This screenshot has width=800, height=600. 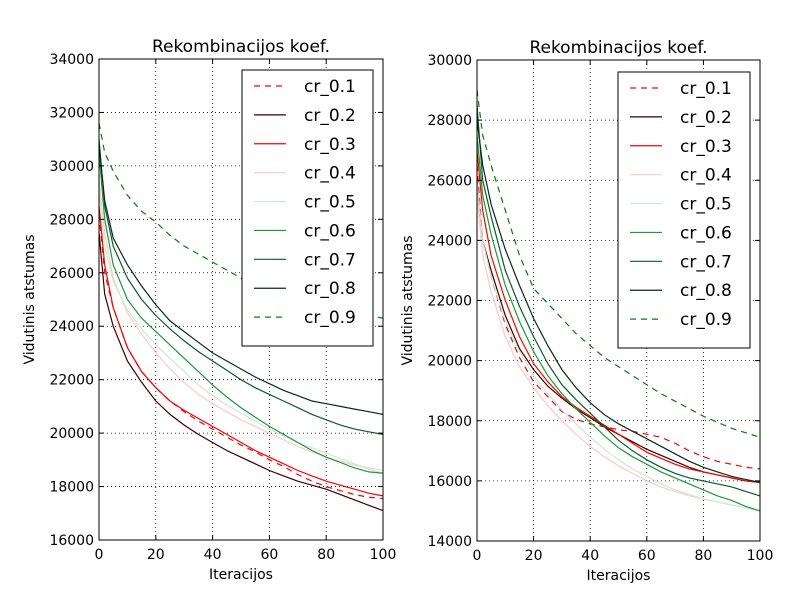 I want to click on y-tick-label: 34000, so click(x=71, y=60).